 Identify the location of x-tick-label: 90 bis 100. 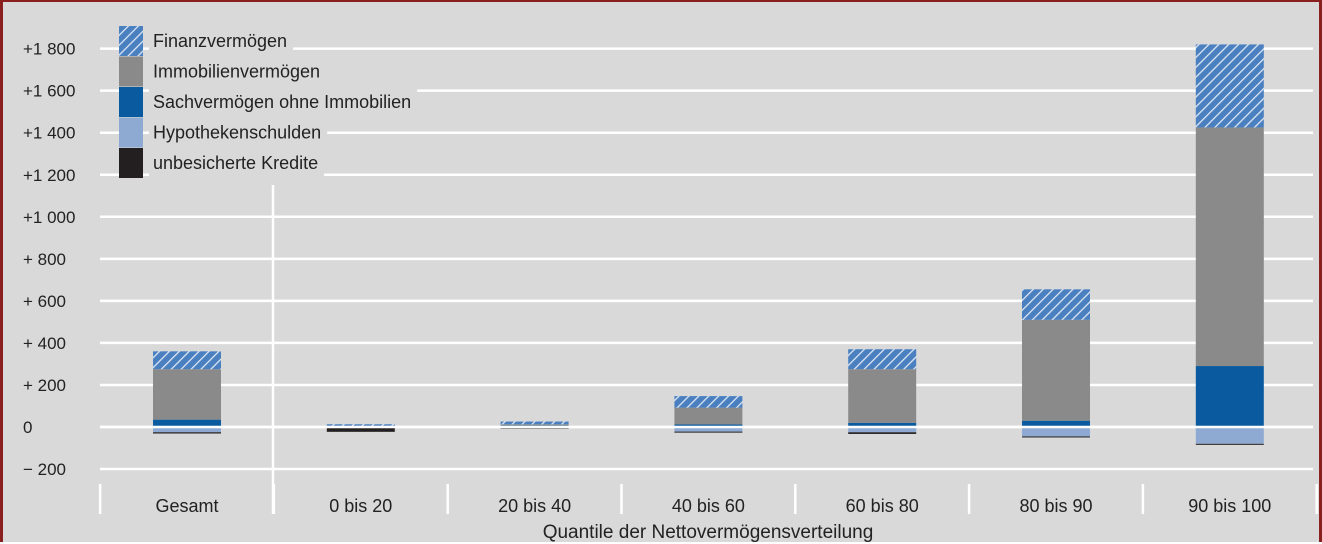
(1229, 506).